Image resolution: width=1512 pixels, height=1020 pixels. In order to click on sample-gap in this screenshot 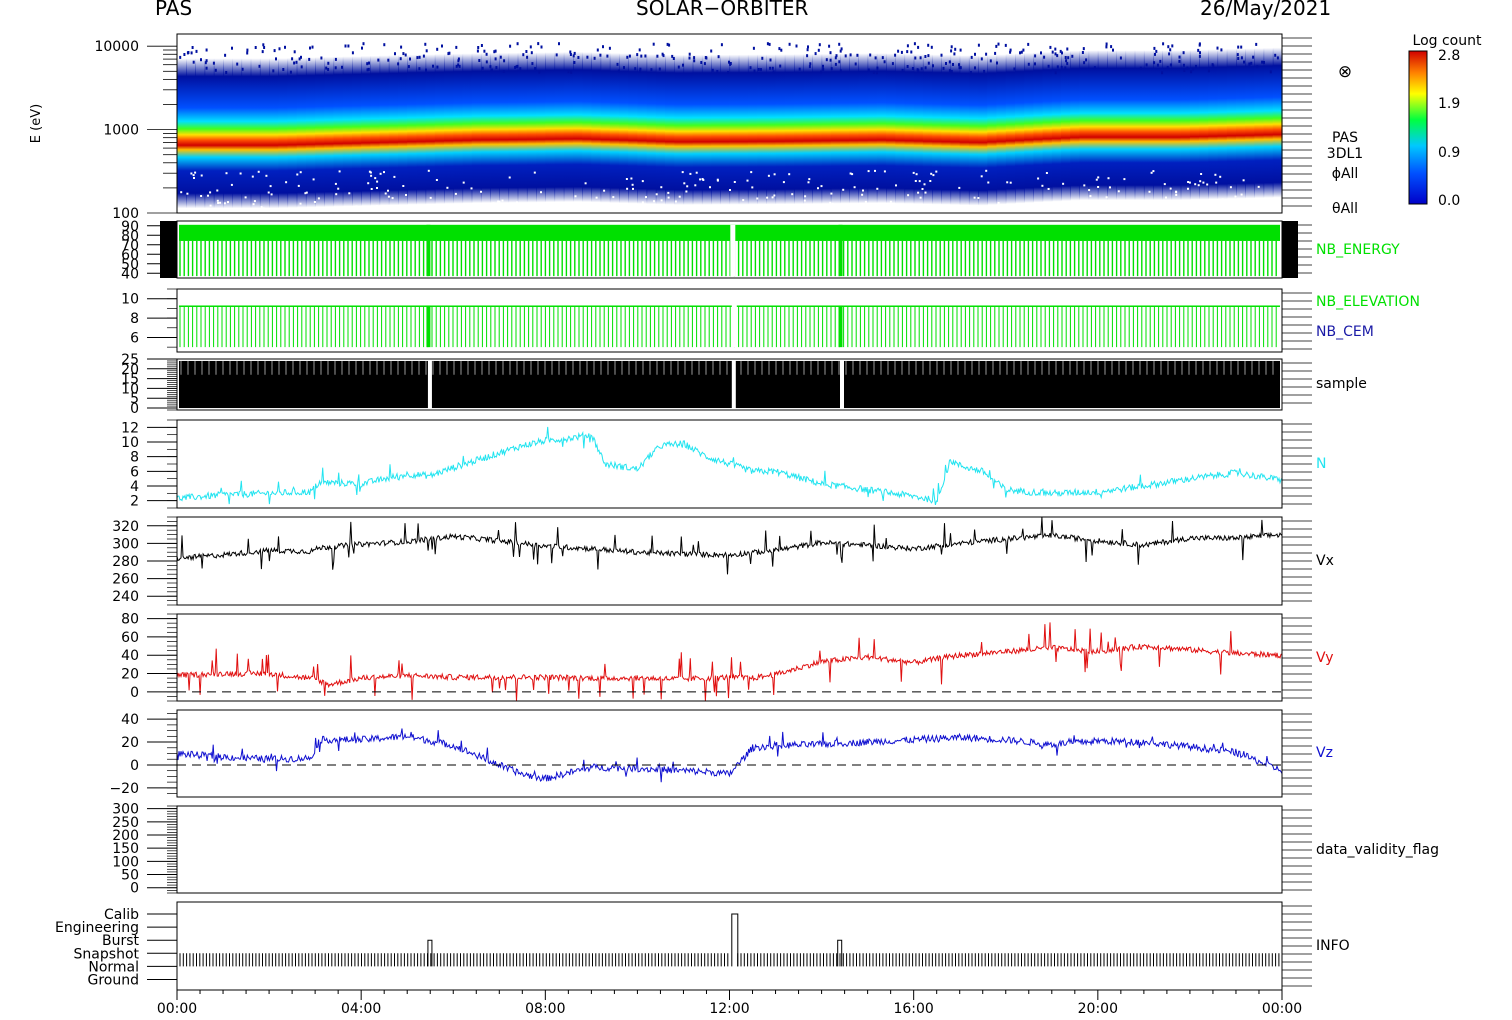, I will do `click(733, 384)`.